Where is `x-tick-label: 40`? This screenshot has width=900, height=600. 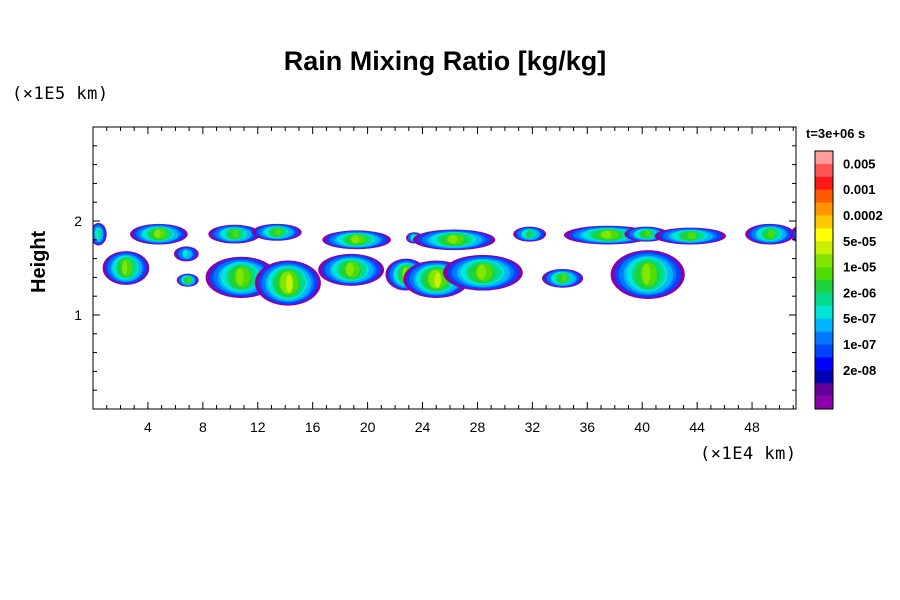 x-tick-label: 40 is located at coordinates (642, 427).